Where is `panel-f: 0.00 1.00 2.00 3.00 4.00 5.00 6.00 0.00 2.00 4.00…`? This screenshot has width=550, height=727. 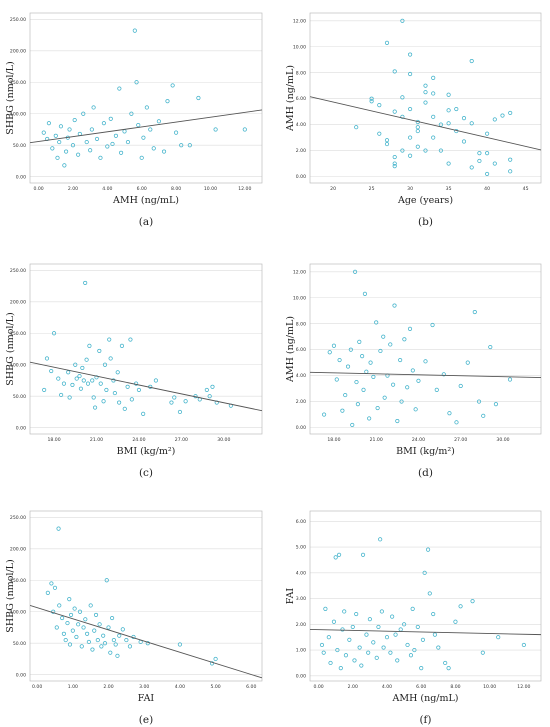 panel-f: 0.00 1.00 2.00 3.00 4.00 5.00 6.00 0.00 2.00 4.00… is located at coordinates (413, 618).